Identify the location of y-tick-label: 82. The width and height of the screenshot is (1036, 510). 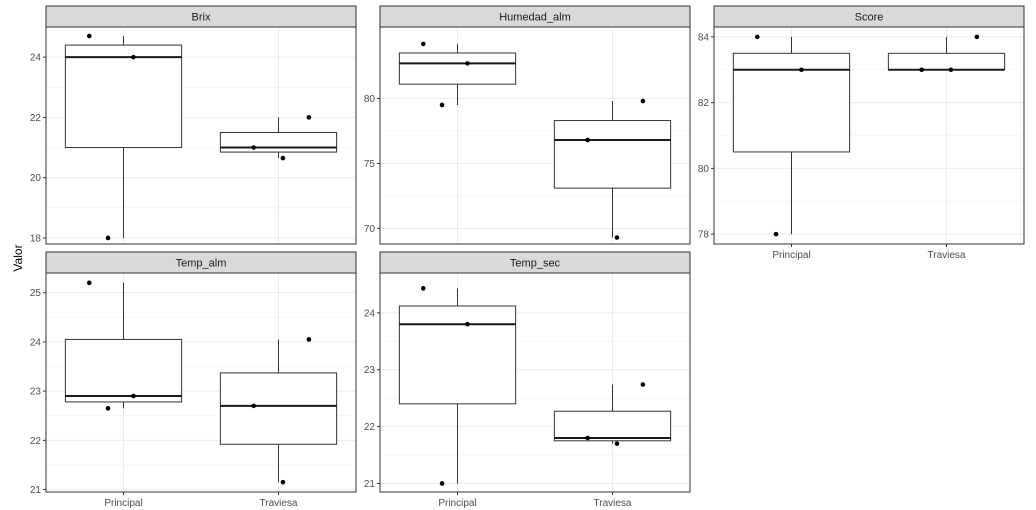
(704, 103).